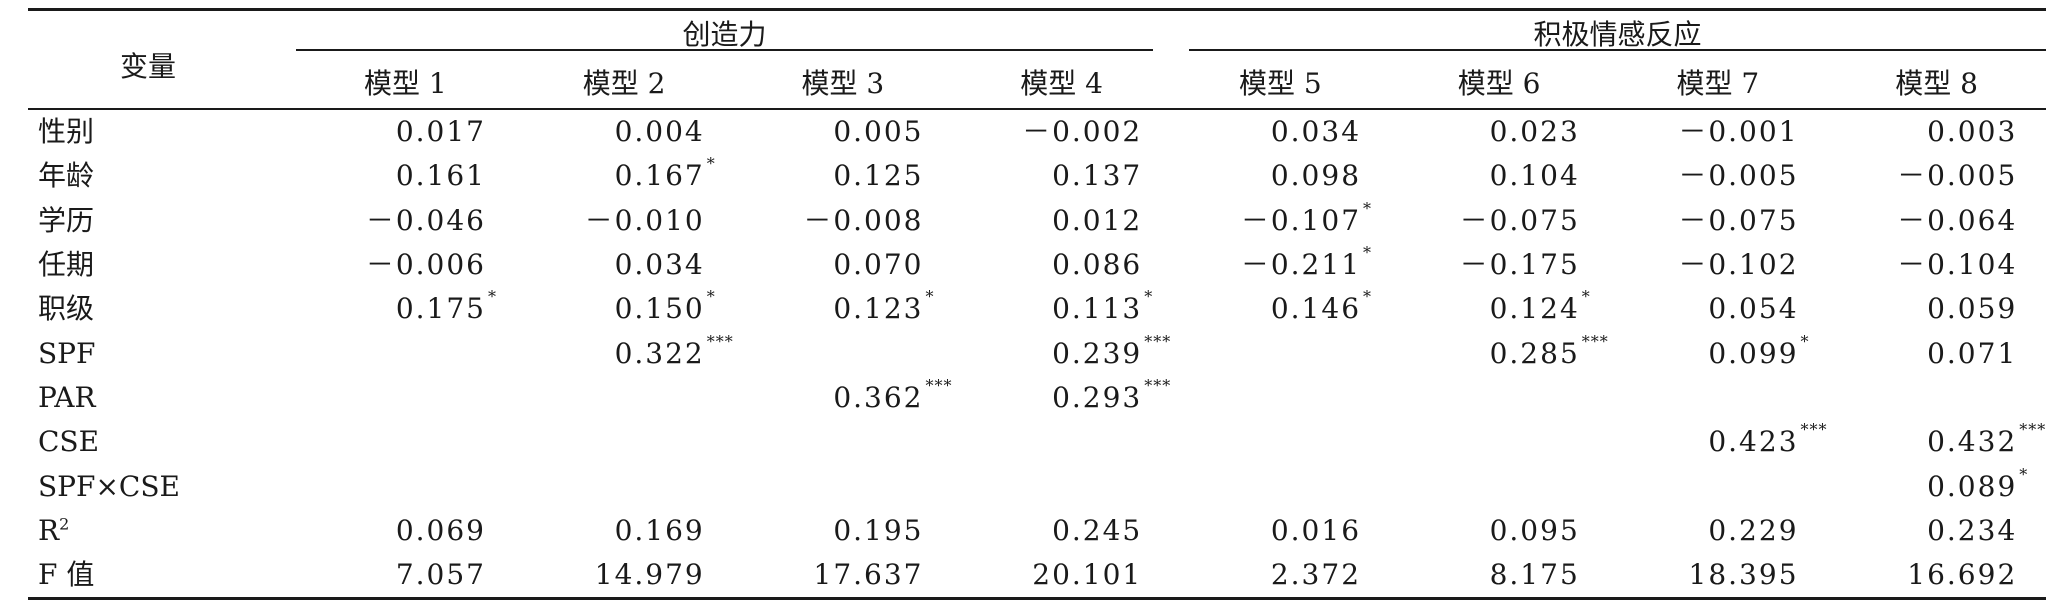 The height and width of the screenshot is (608, 2048). I want to click on table-cell: －0.010, so click(624, 221).